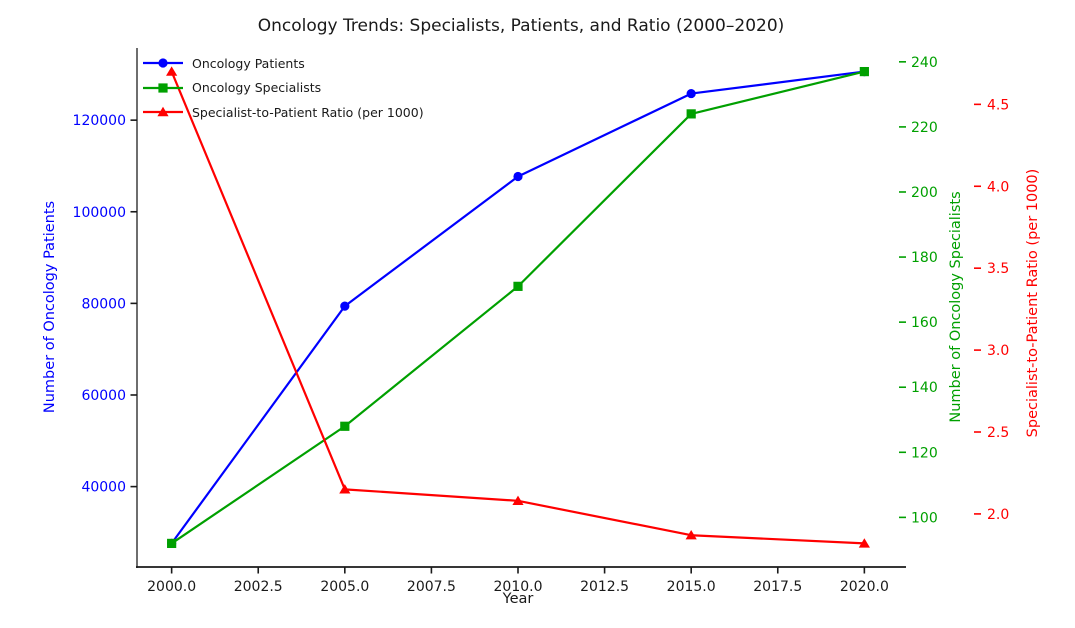  Describe the element at coordinates (257, 88) in the screenshot. I see `legend-label: Oncology Specialists` at that location.